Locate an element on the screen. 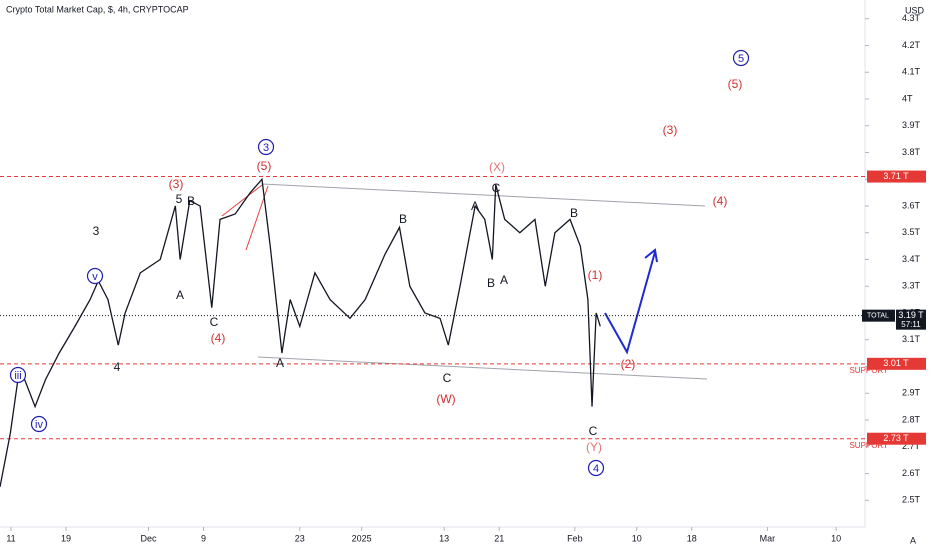 Image resolution: width=932 pixels, height=550 pixels. y-tick-label: 3.9T is located at coordinates (911, 125).